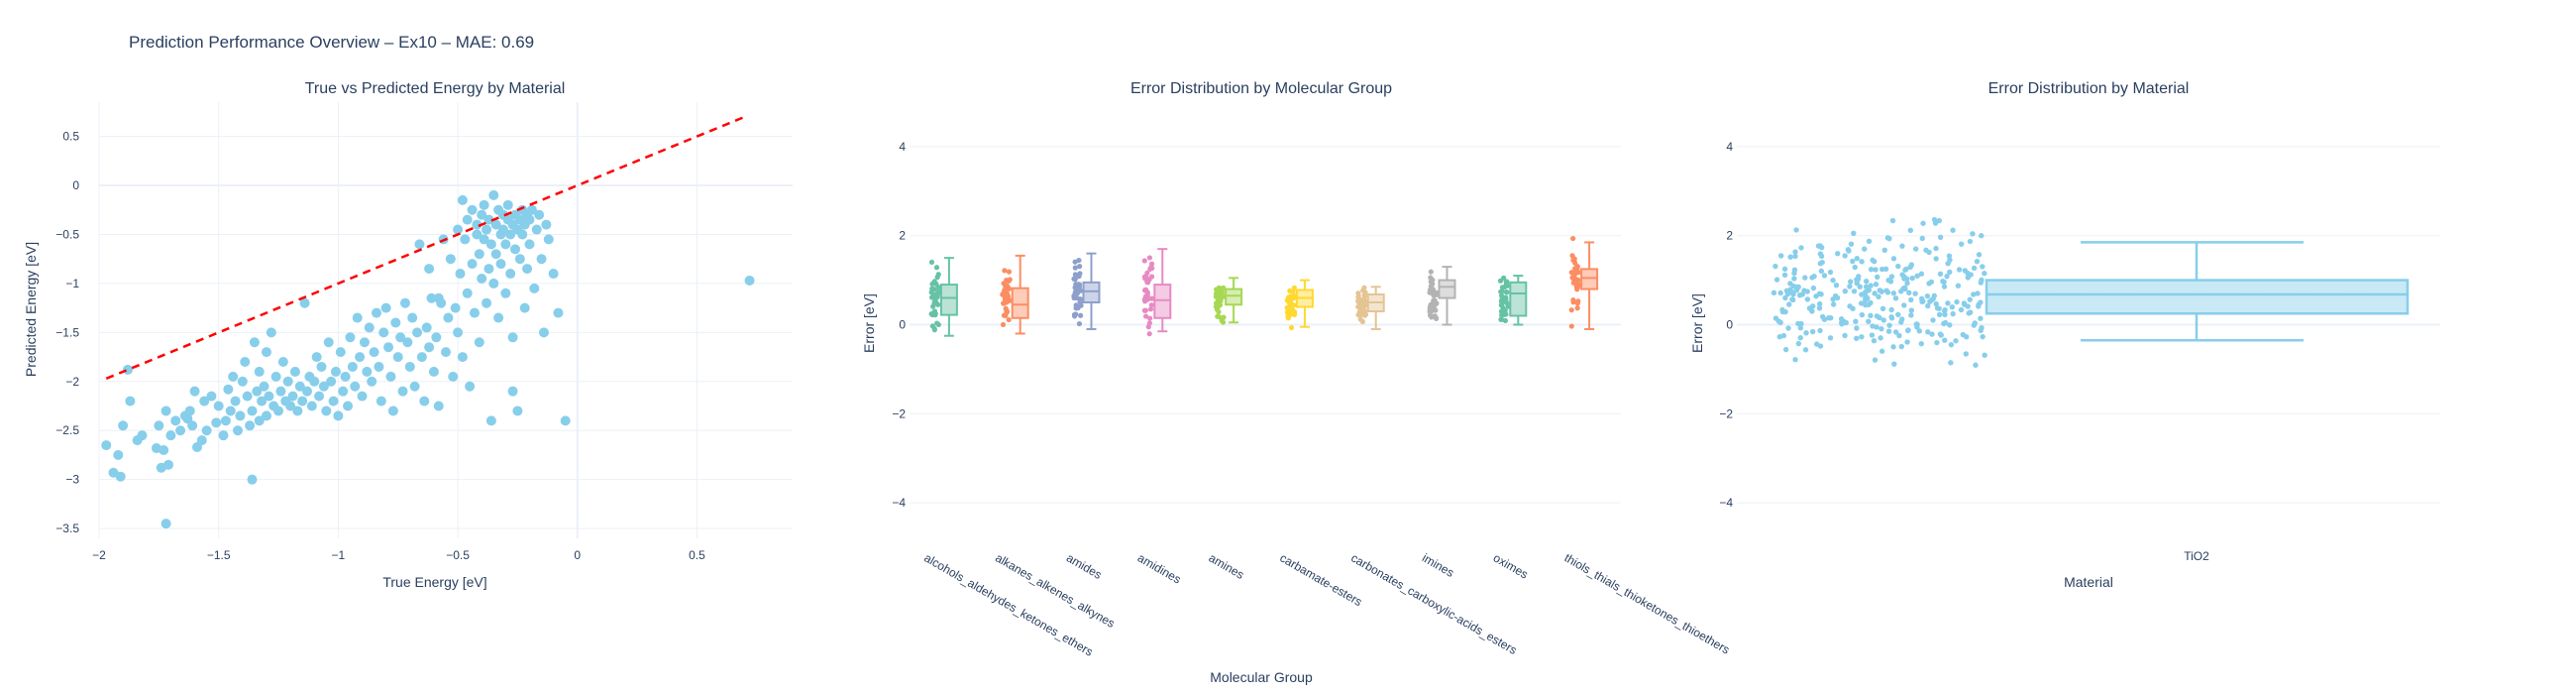  Describe the element at coordinates (1261, 88) in the screenshot. I see `molecular-box-title: Error Distribution by Molecular Group` at that location.